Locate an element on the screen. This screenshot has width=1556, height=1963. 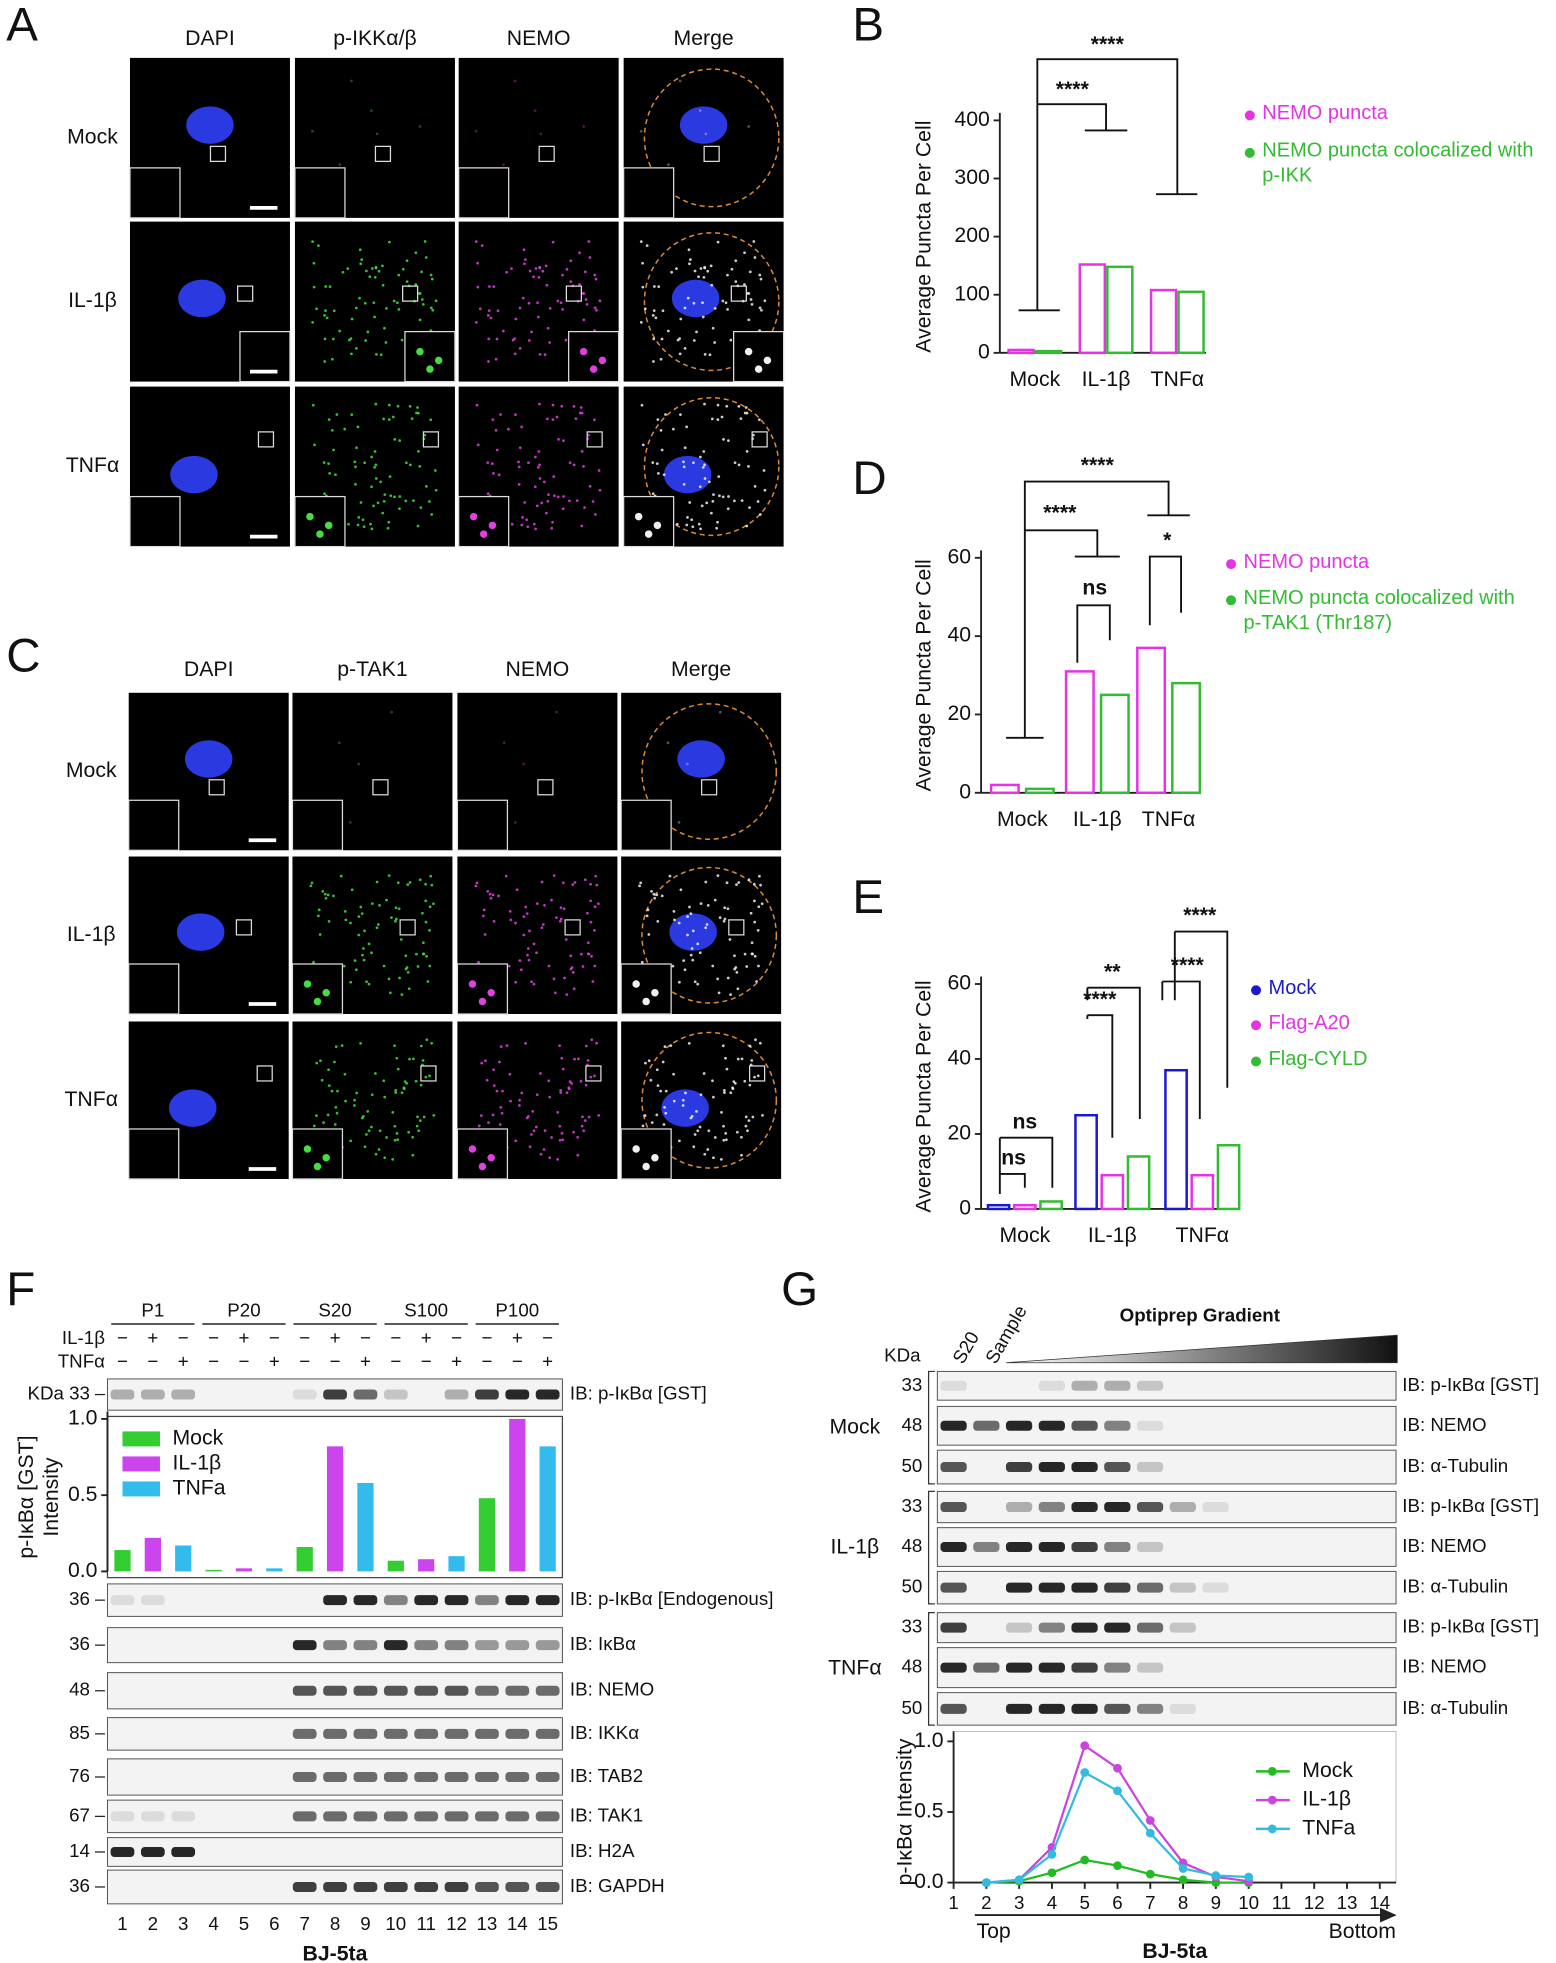
selection-box is located at coordinates (245, 293).